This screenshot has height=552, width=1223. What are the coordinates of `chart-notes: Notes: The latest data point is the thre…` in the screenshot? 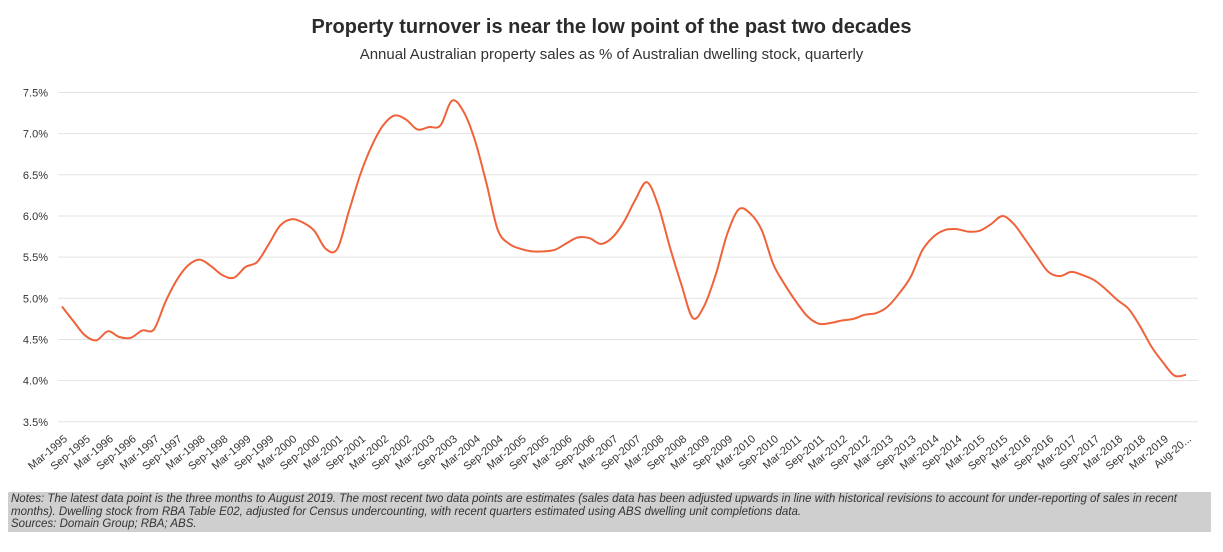 It's located at (609, 512).